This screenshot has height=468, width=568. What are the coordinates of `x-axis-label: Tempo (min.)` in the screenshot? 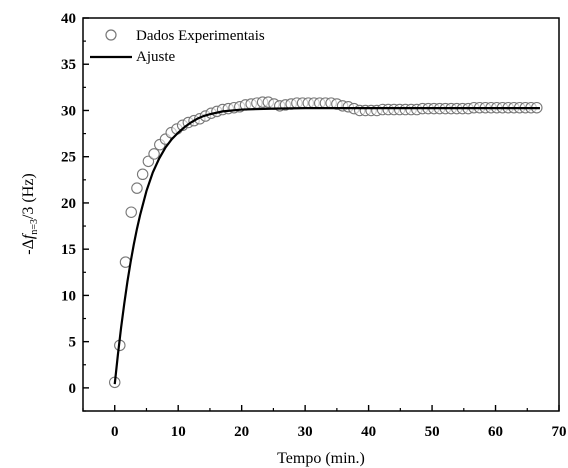 It's located at (321, 458).